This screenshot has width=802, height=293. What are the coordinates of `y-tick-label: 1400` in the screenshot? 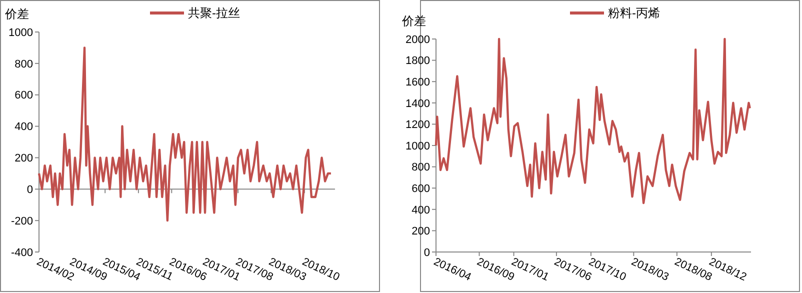 It's located at (418, 104).